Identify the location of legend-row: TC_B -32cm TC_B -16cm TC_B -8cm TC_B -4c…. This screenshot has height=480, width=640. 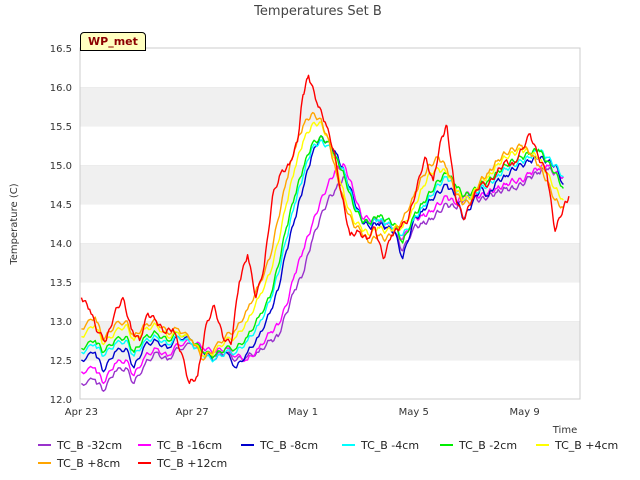
(338, 445).